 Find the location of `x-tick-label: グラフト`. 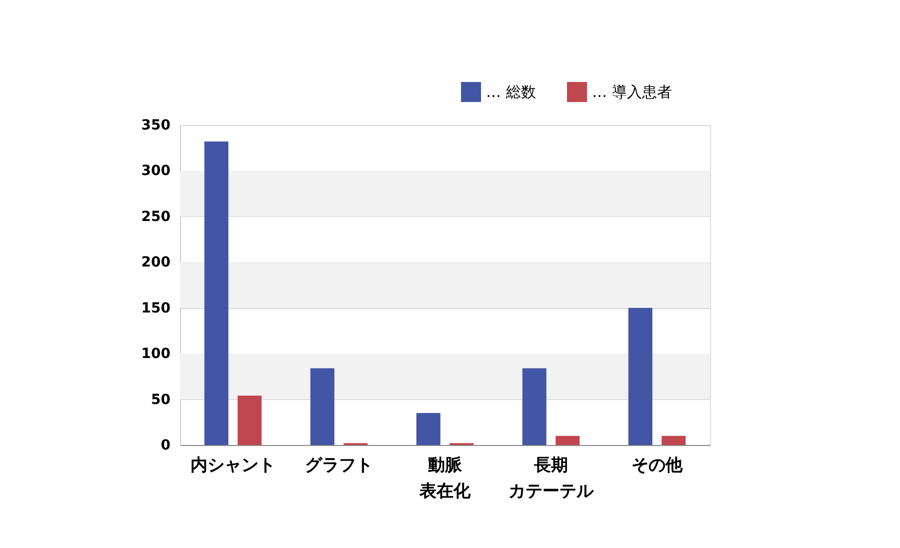

x-tick-label: グラフト is located at coordinates (339, 466).